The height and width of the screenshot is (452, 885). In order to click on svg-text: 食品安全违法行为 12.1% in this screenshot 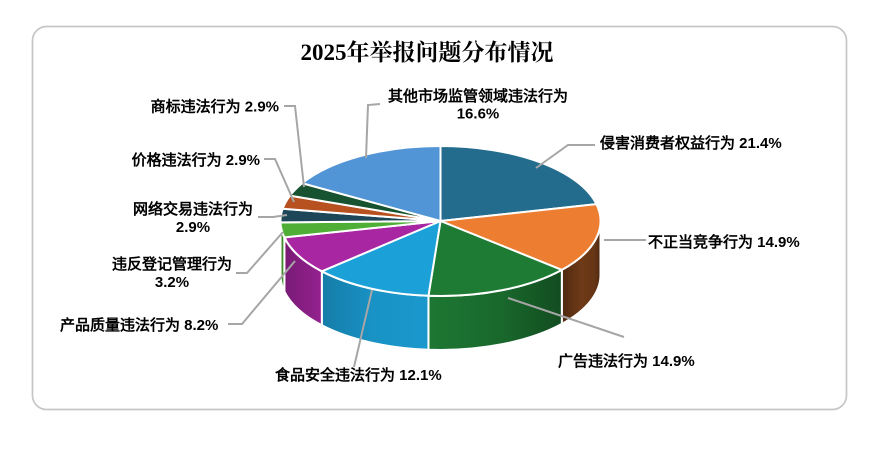, I will do `click(358, 375)`.